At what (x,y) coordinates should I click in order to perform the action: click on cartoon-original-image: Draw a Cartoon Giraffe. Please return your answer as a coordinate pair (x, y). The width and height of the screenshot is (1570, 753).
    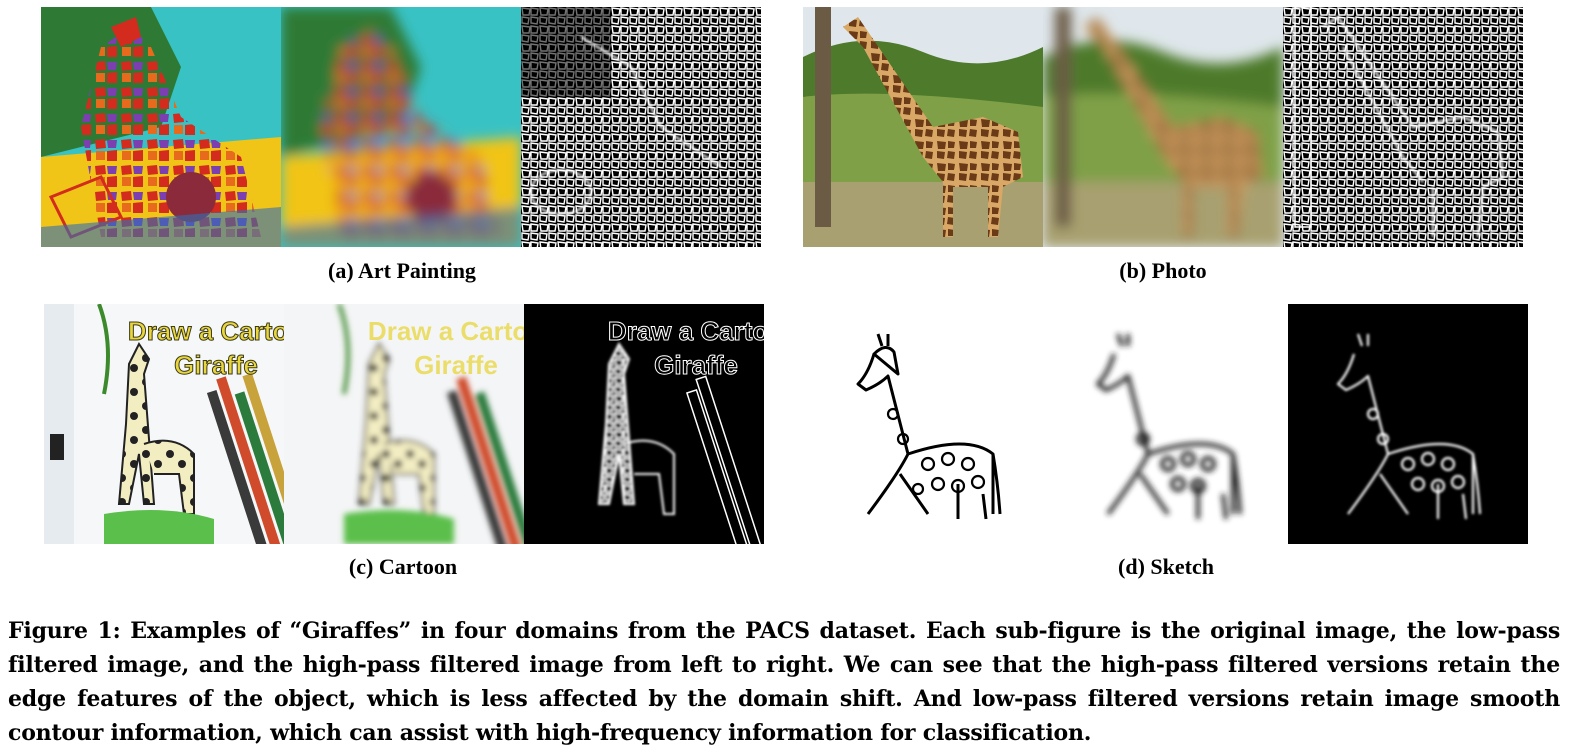
    Looking at the image, I should click on (164, 424).